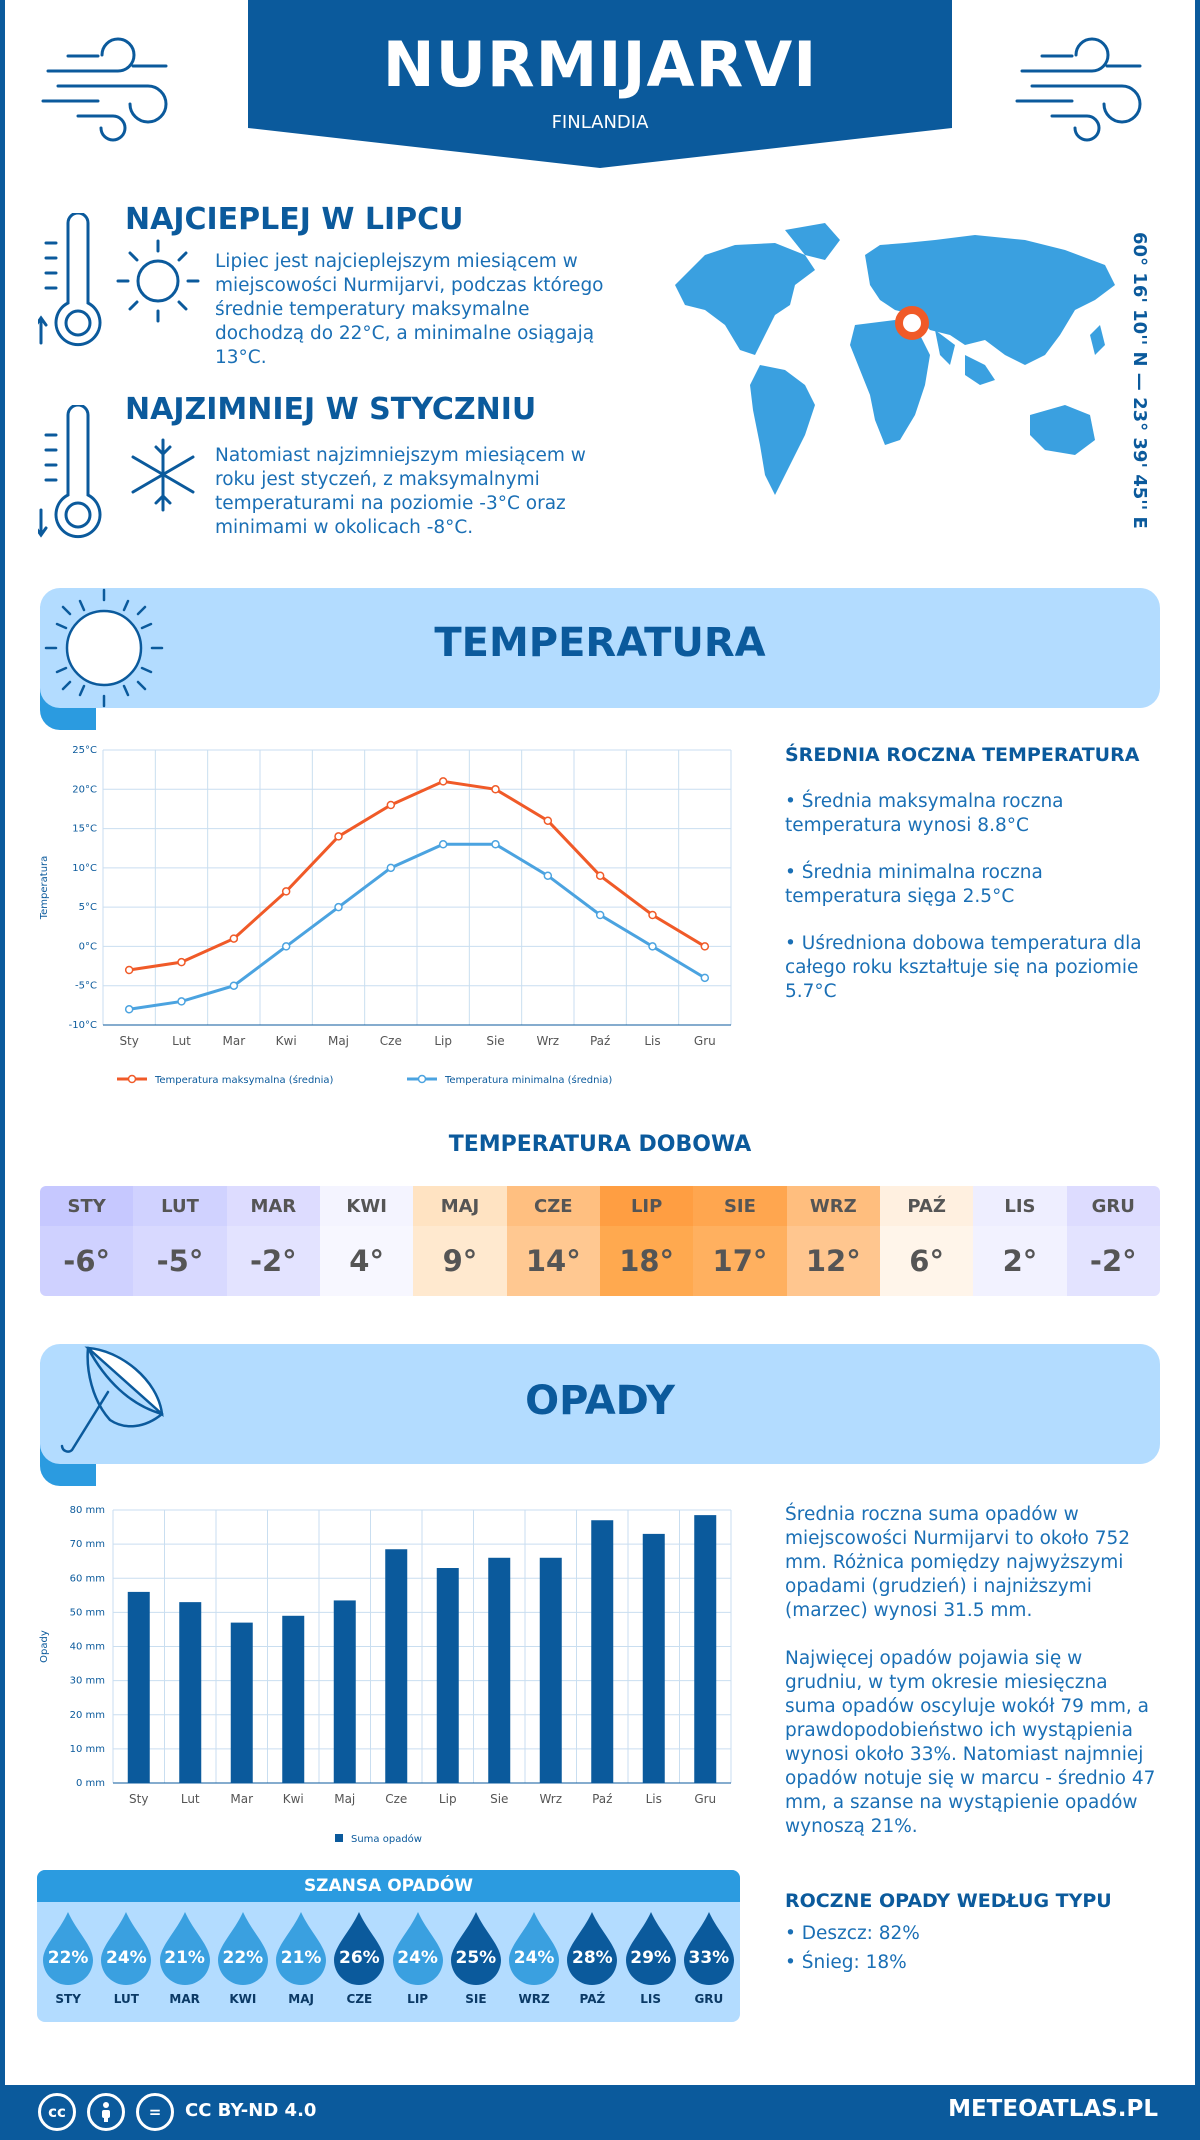 The height and width of the screenshot is (2140, 1200). Describe the element at coordinates (1053, 2109) in the screenshot. I see `site-link: METEOATLAS.PL` at that location.